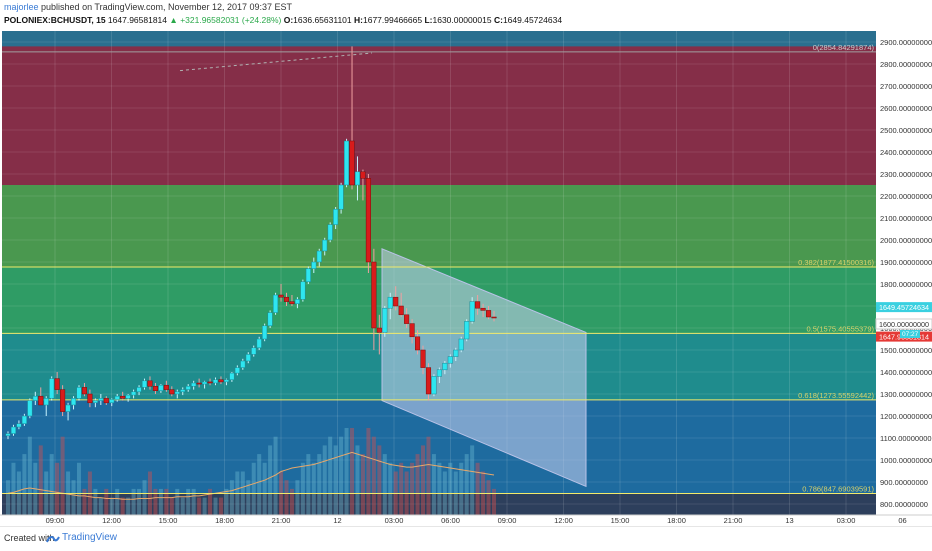 This screenshot has width=932, height=551. Describe the element at coordinates (532, 20) in the screenshot. I see `close-value: 1649.45724634` at that location.